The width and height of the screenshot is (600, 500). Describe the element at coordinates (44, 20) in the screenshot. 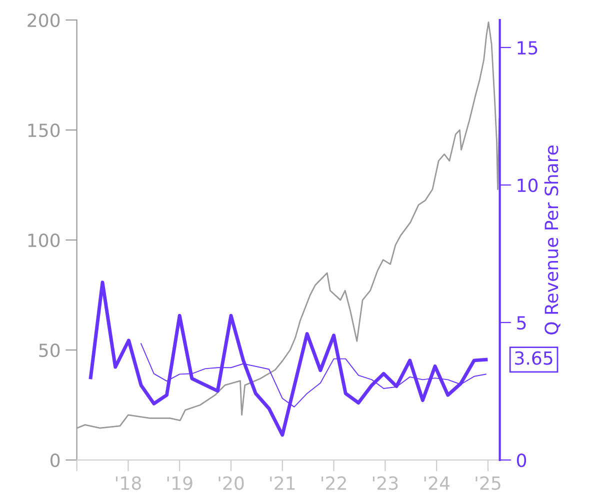

I see `y-tick-label: 200` at that location.